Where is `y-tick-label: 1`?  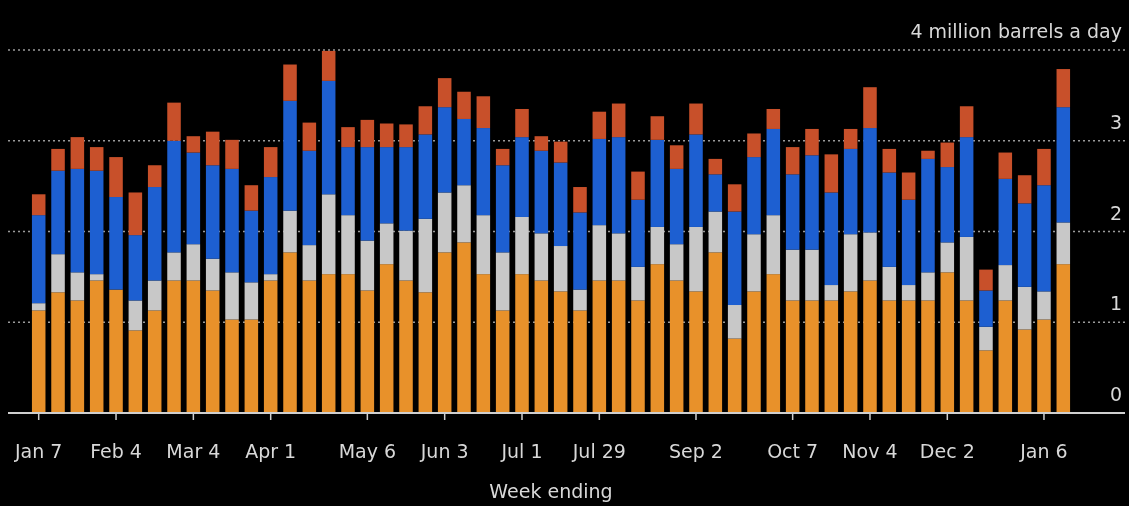
y-tick-label: 1 is located at coordinates (1115, 303).